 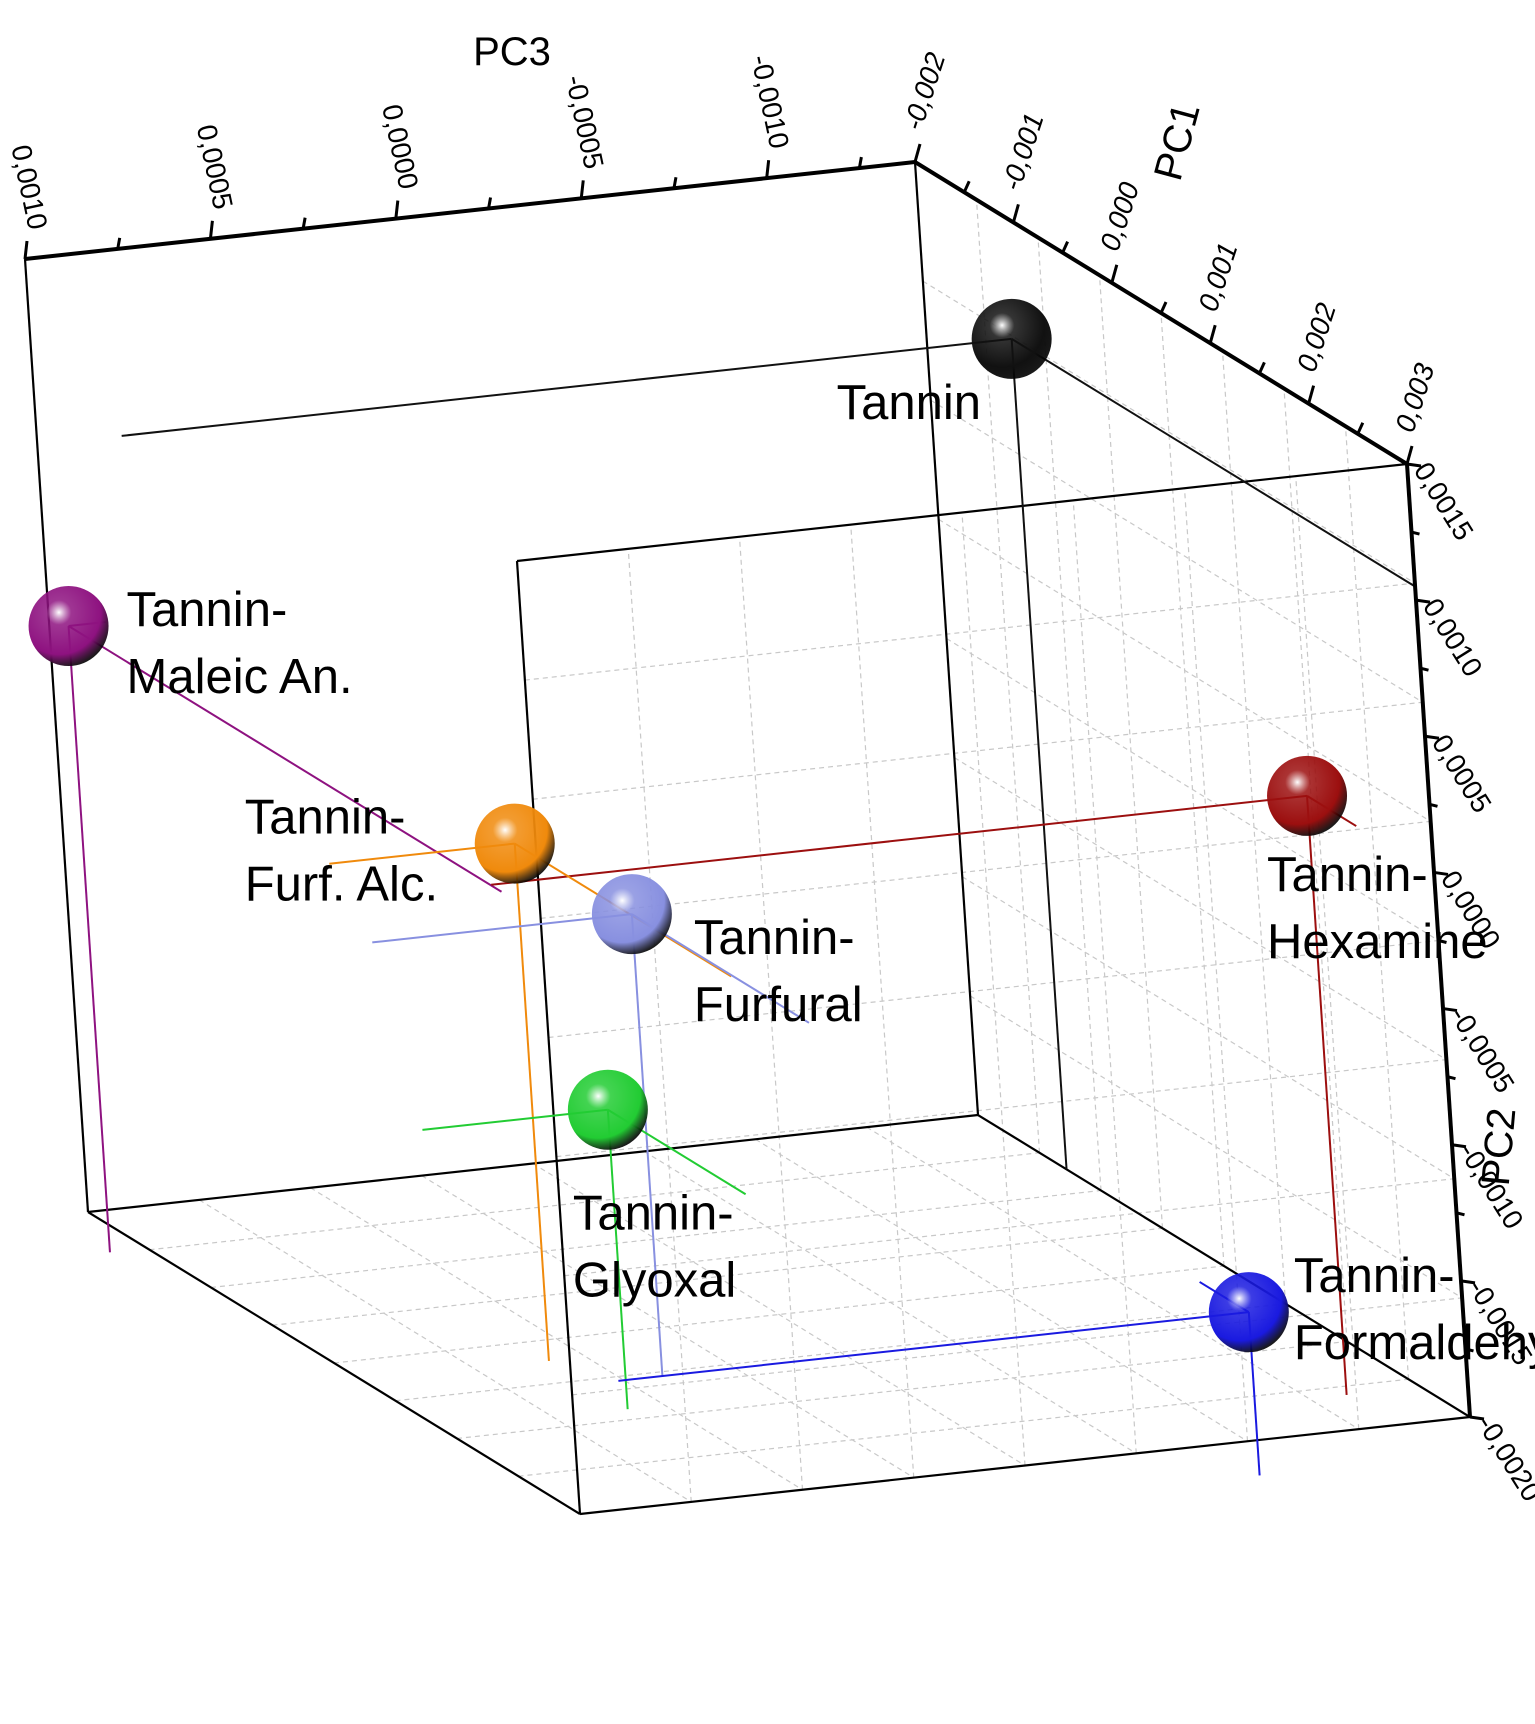 What do you see at coordinates (1377, 942) in the screenshot?
I see `tannin-hexamine-label-line: Hexamine` at bounding box center [1377, 942].